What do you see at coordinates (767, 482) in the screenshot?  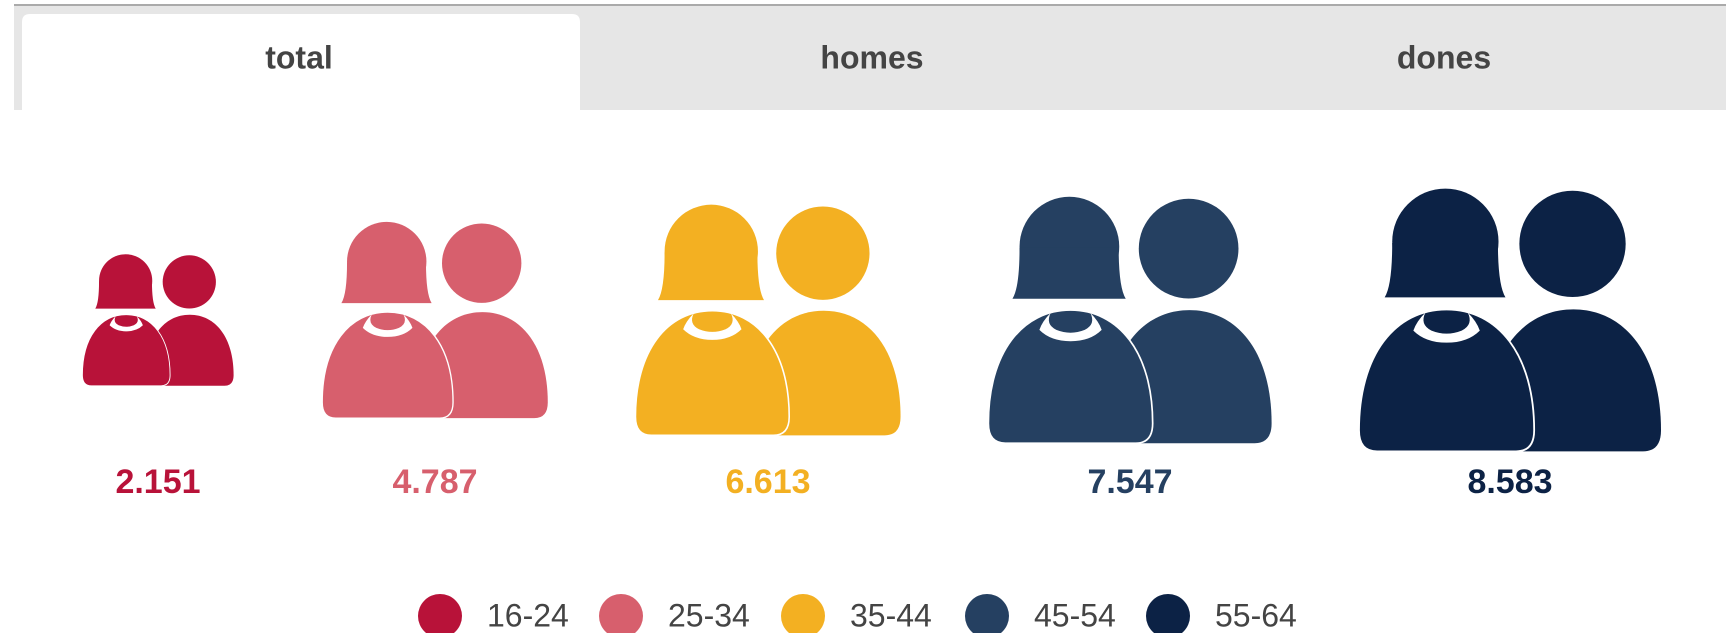 I see `value-label: 6.613` at bounding box center [767, 482].